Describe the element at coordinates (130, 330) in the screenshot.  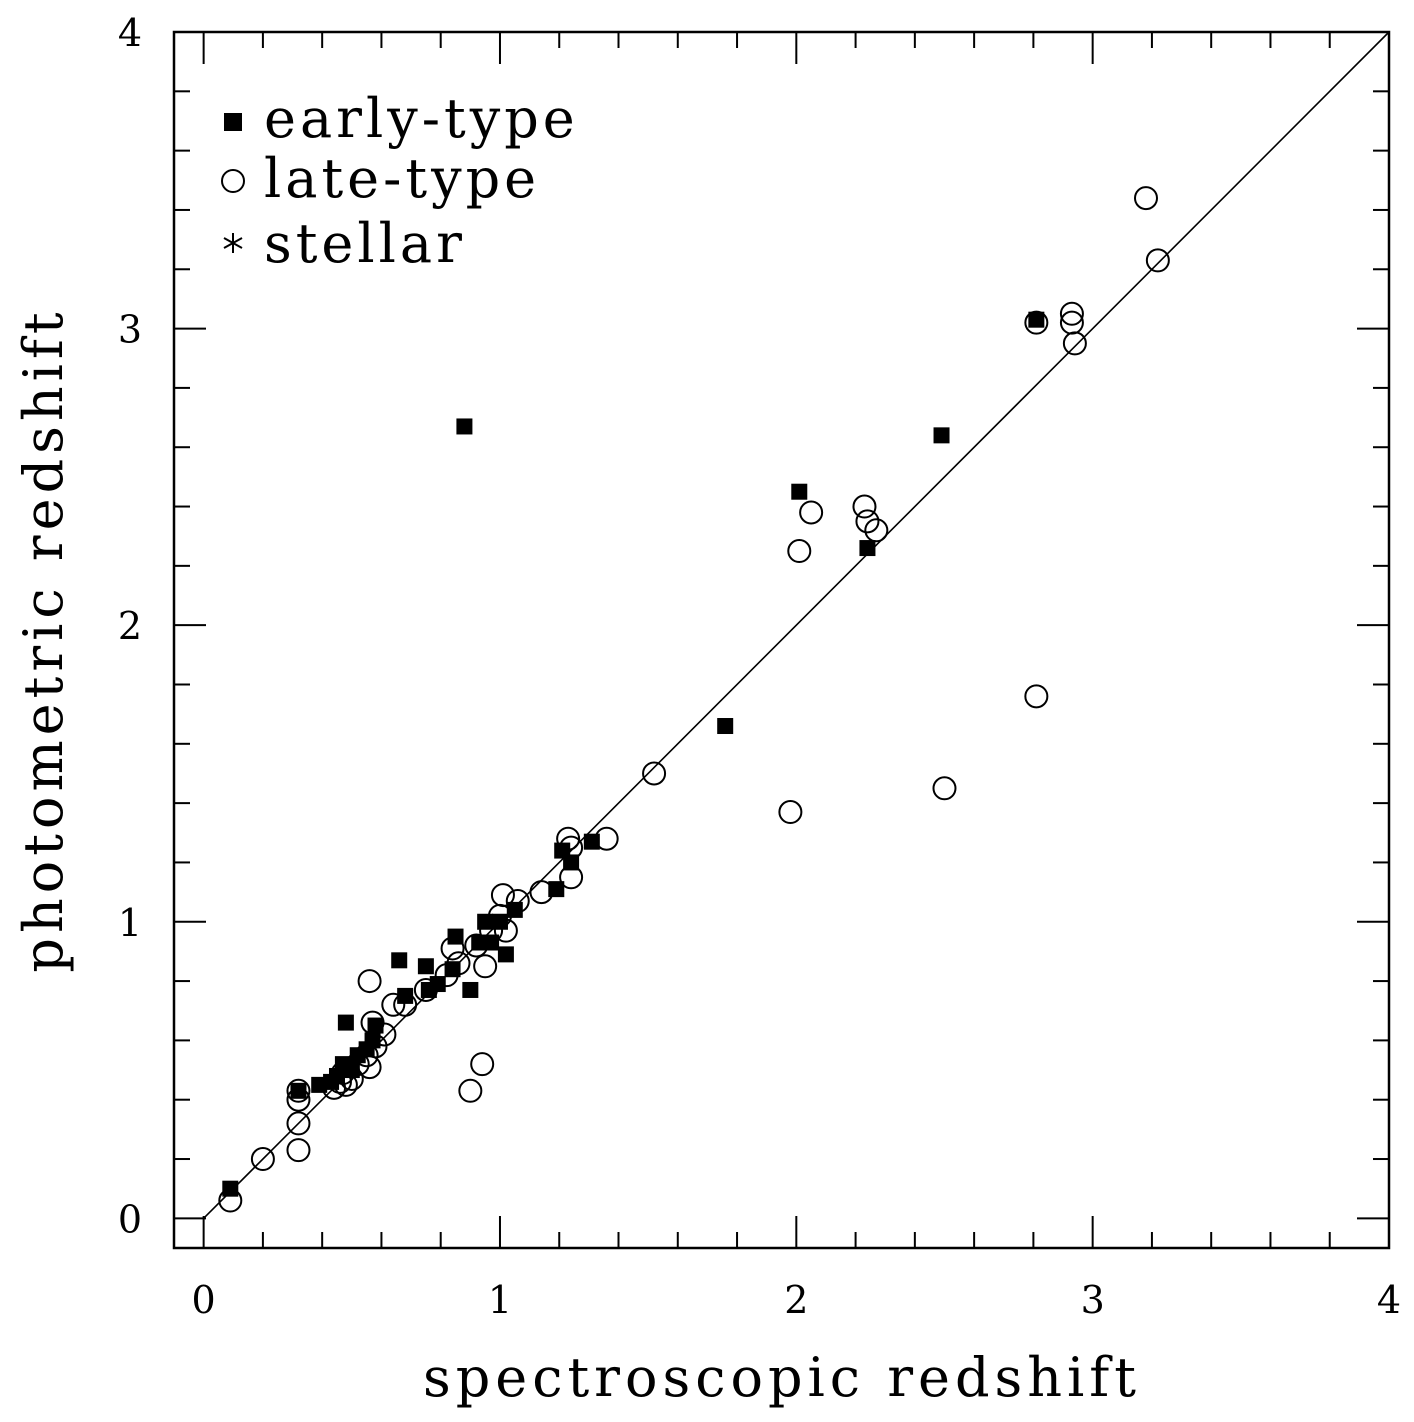
I see `y-tick-label: 3` at that location.